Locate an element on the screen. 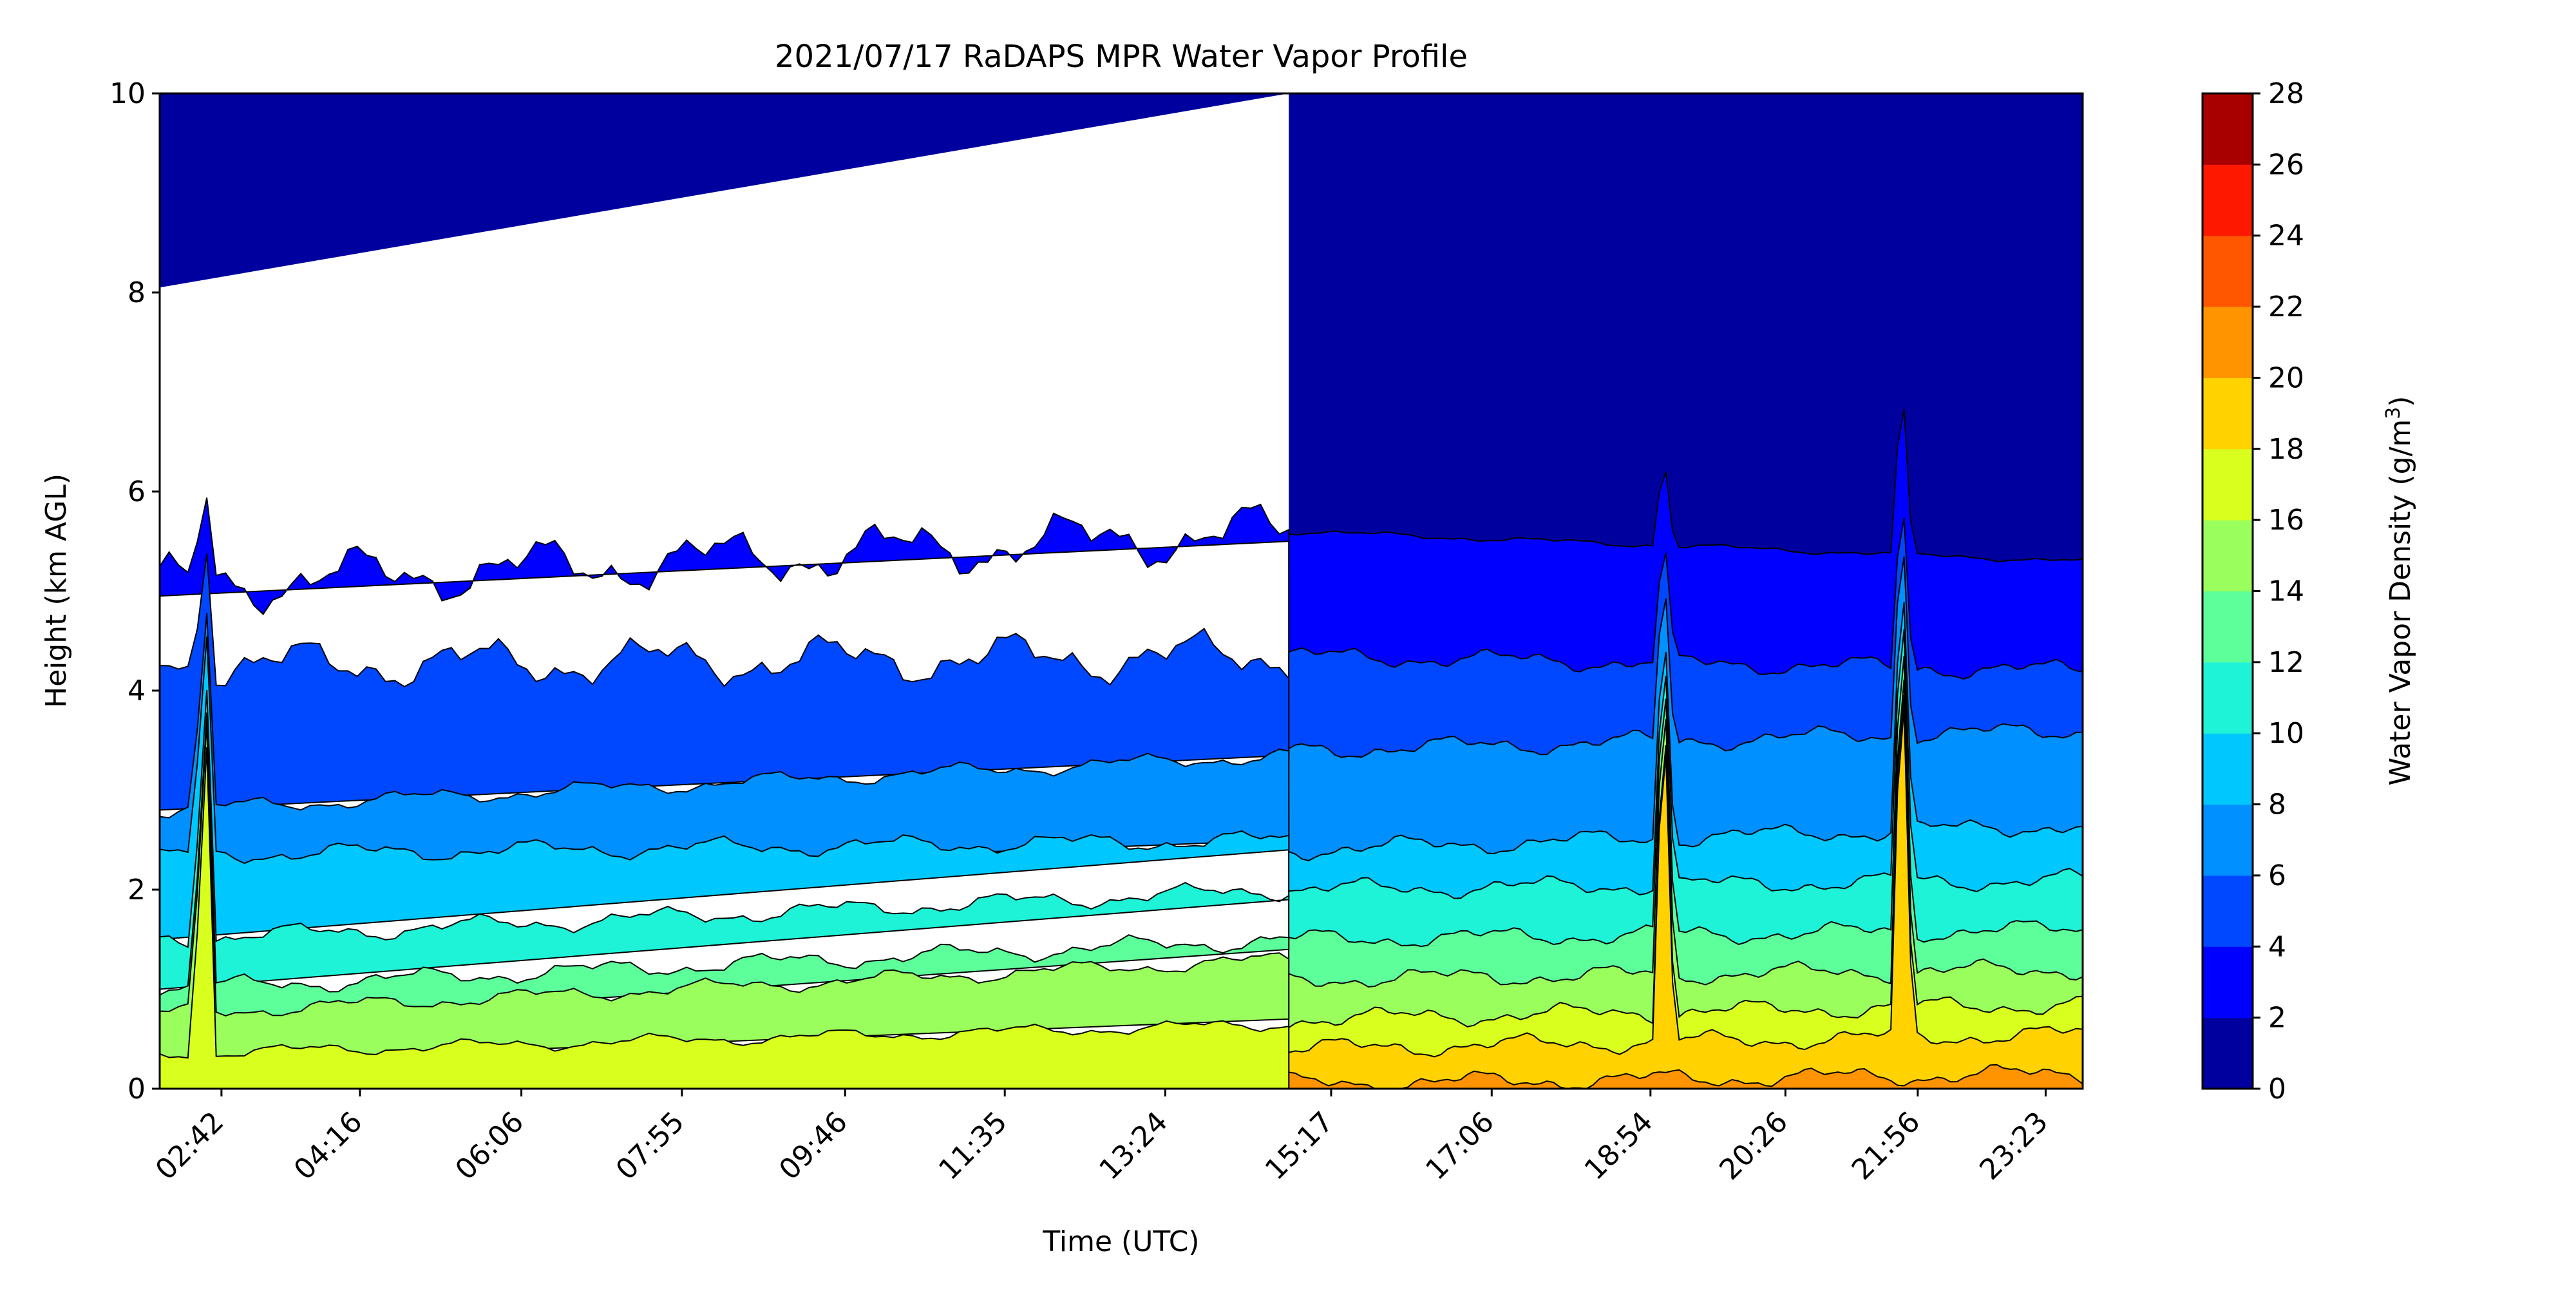  x-tick-label-6: 13:24 is located at coordinates (1133, 1146).